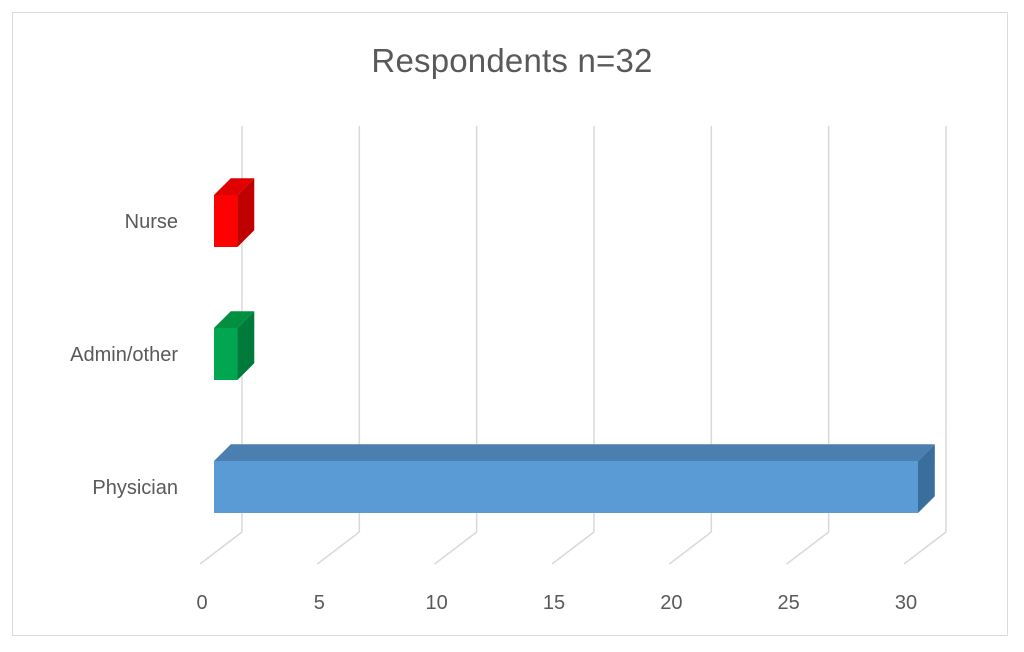  I want to click on bar-admin-other, so click(226, 354).